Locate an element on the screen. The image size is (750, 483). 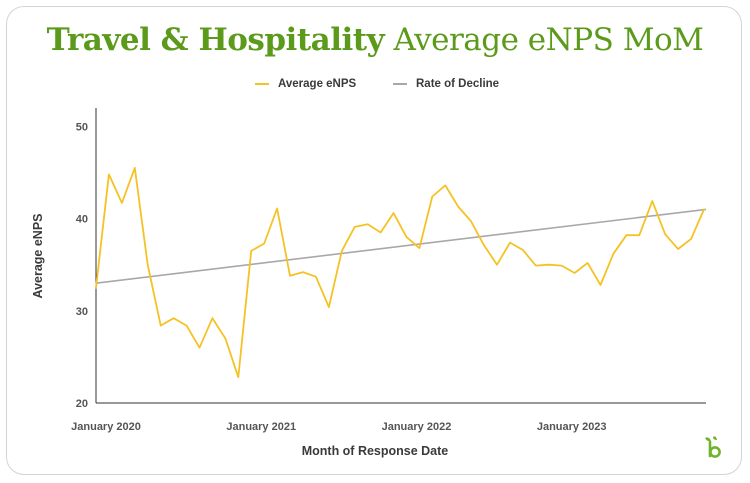
chart-title-rest: Average eNPS MoM is located at coordinates (544, 40).